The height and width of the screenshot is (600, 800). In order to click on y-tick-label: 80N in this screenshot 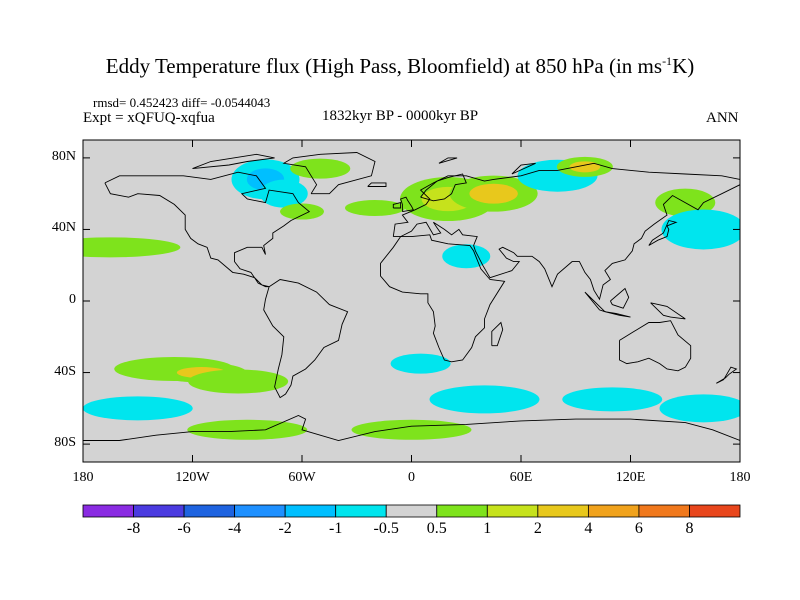, I will do `click(63, 156)`.